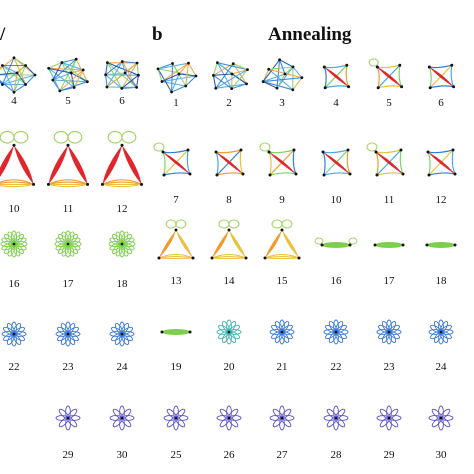 This screenshot has height=474, width=474. Describe the element at coordinates (390, 281) in the screenshot. I see `panel-b-label: 17` at that location.